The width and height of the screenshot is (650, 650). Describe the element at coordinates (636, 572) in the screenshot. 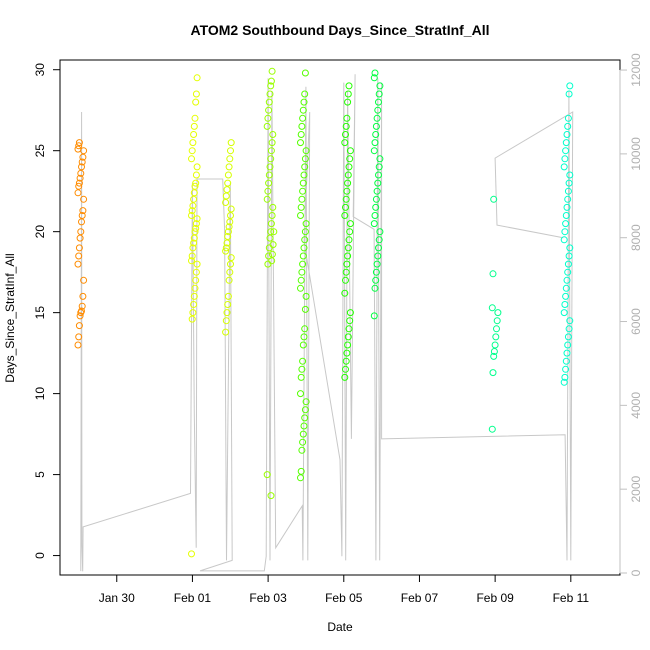

I see `y2-tick-label: 0` at that location.